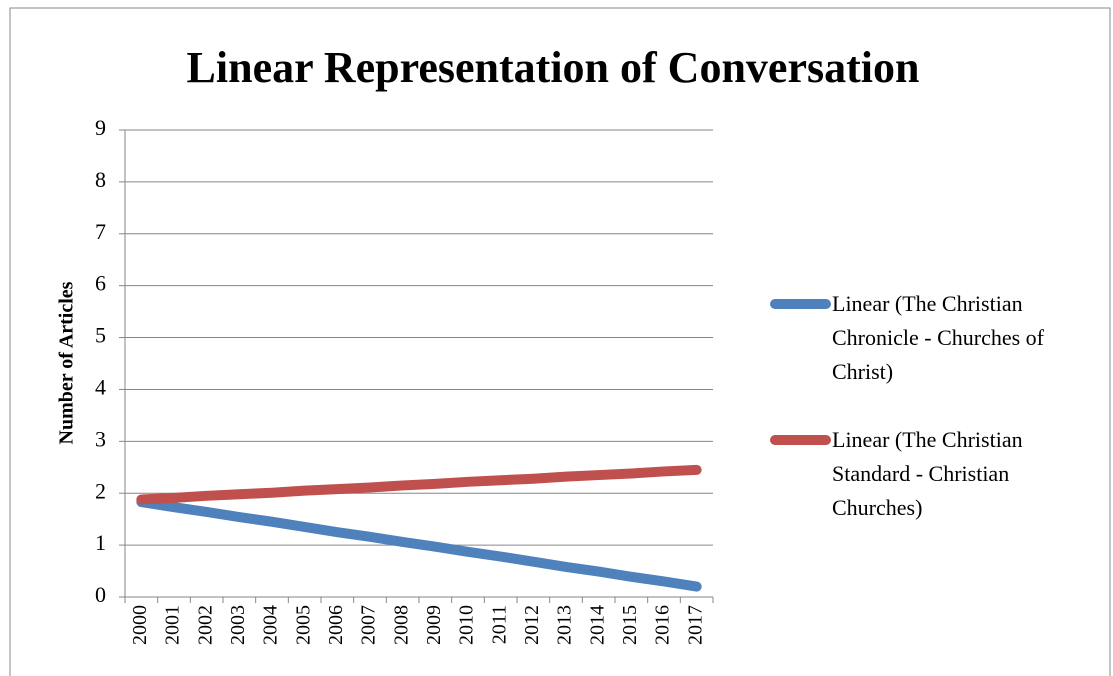 The height and width of the screenshot is (676, 1113). I want to click on x-tick-label: 2010, so click(467, 625).